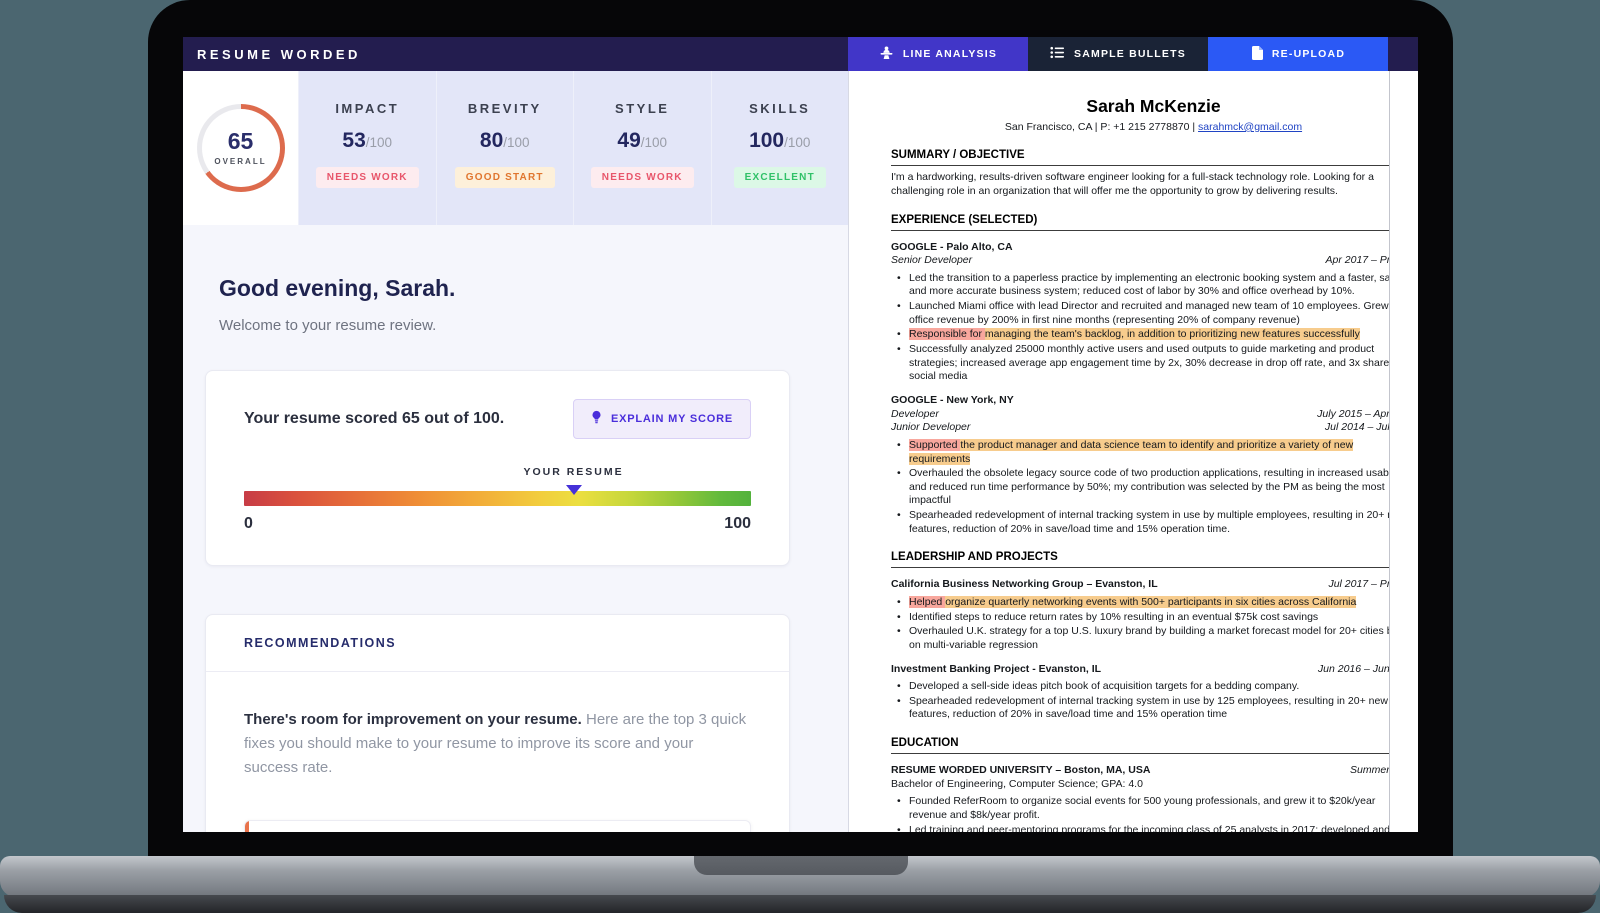 The width and height of the screenshot is (1600, 913). Describe the element at coordinates (642, 108) in the screenshot. I see `score-card-label: STYLE` at that location.